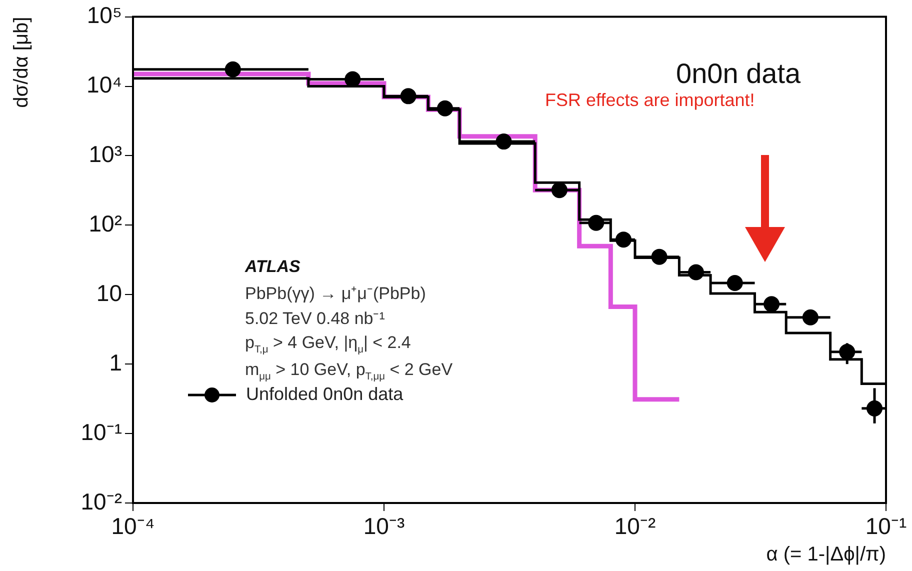 Image resolution: width=912 pixels, height=571 pixels. Describe the element at coordinates (328, 344) in the screenshot. I see `annotation: p$_{T,μ}$ > 4 GeV, |η$_{μ}$| < 2.4` at that location.